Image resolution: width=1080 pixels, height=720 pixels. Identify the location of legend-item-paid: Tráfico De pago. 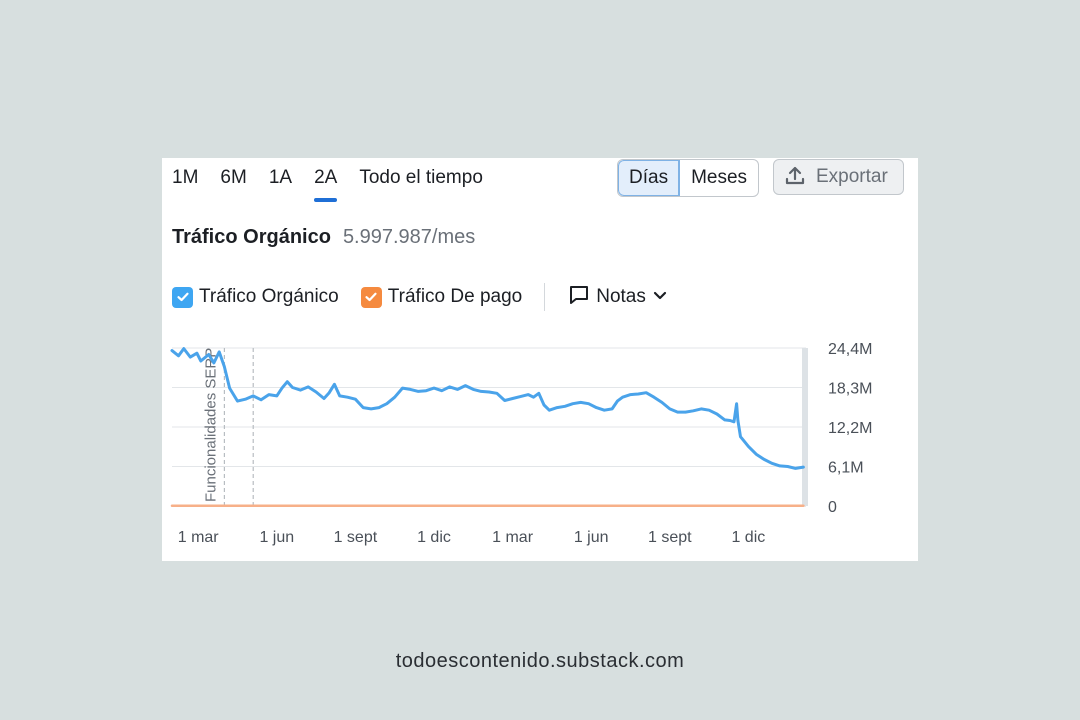
(441, 297).